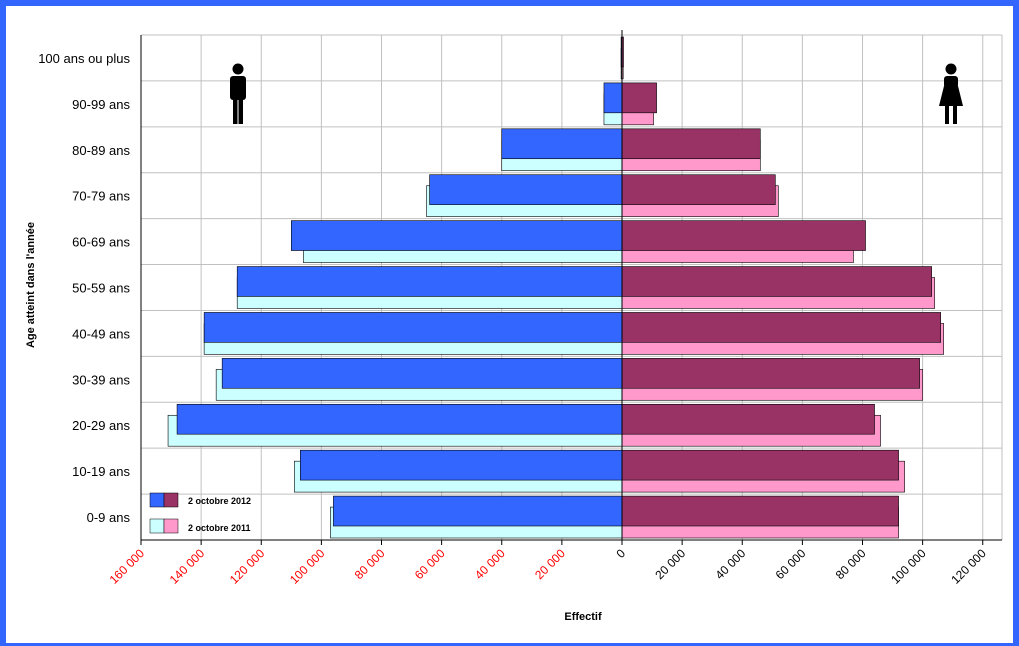 The width and height of the screenshot is (1019, 646). What do you see at coordinates (84, 58) in the screenshot?
I see `category-label: 100 ans ou plus` at bounding box center [84, 58].